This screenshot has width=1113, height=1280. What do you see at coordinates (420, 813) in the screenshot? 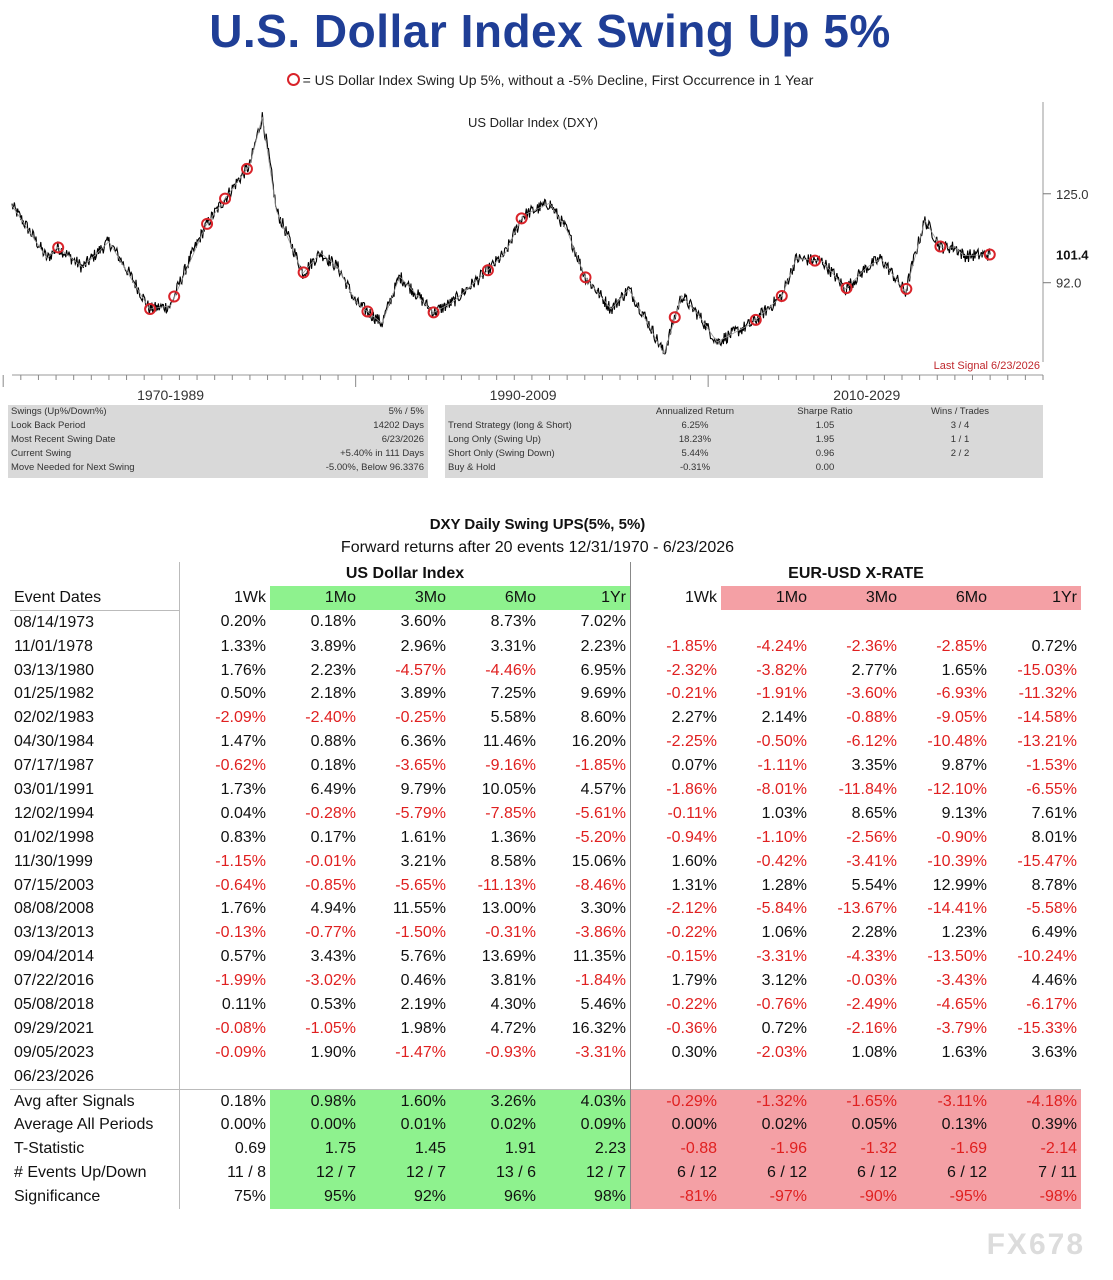
I see `return-cell-dxy: -5.79%` at bounding box center [420, 813].